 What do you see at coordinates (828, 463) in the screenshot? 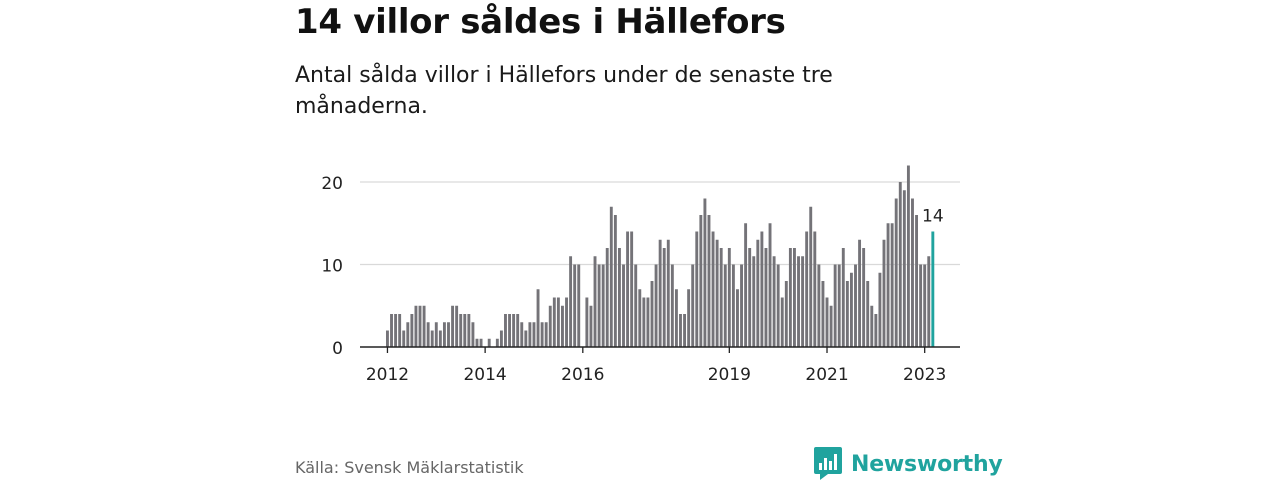
I see `newsworthy-icon` at bounding box center [828, 463].